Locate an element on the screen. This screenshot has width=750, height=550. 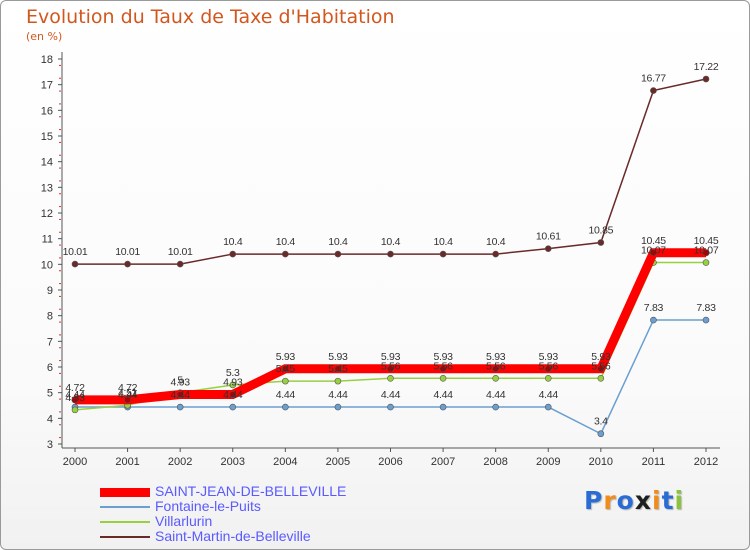
legend-label: Saint-Martin-de-Belleville is located at coordinates (233, 536).